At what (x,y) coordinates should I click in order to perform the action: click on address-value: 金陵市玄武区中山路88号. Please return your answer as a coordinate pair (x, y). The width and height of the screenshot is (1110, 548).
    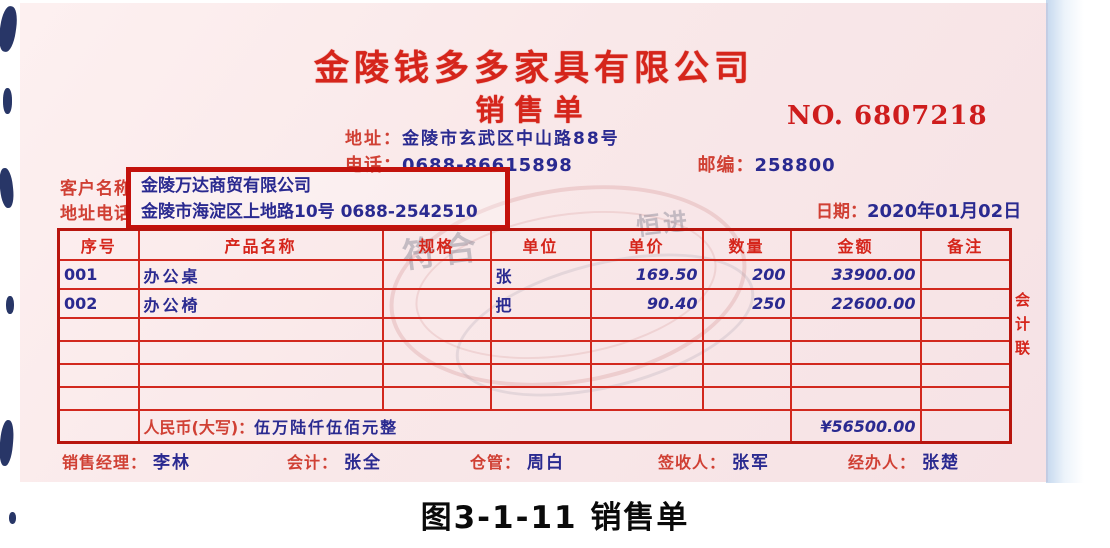
    Looking at the image, I should click on (511, 139).